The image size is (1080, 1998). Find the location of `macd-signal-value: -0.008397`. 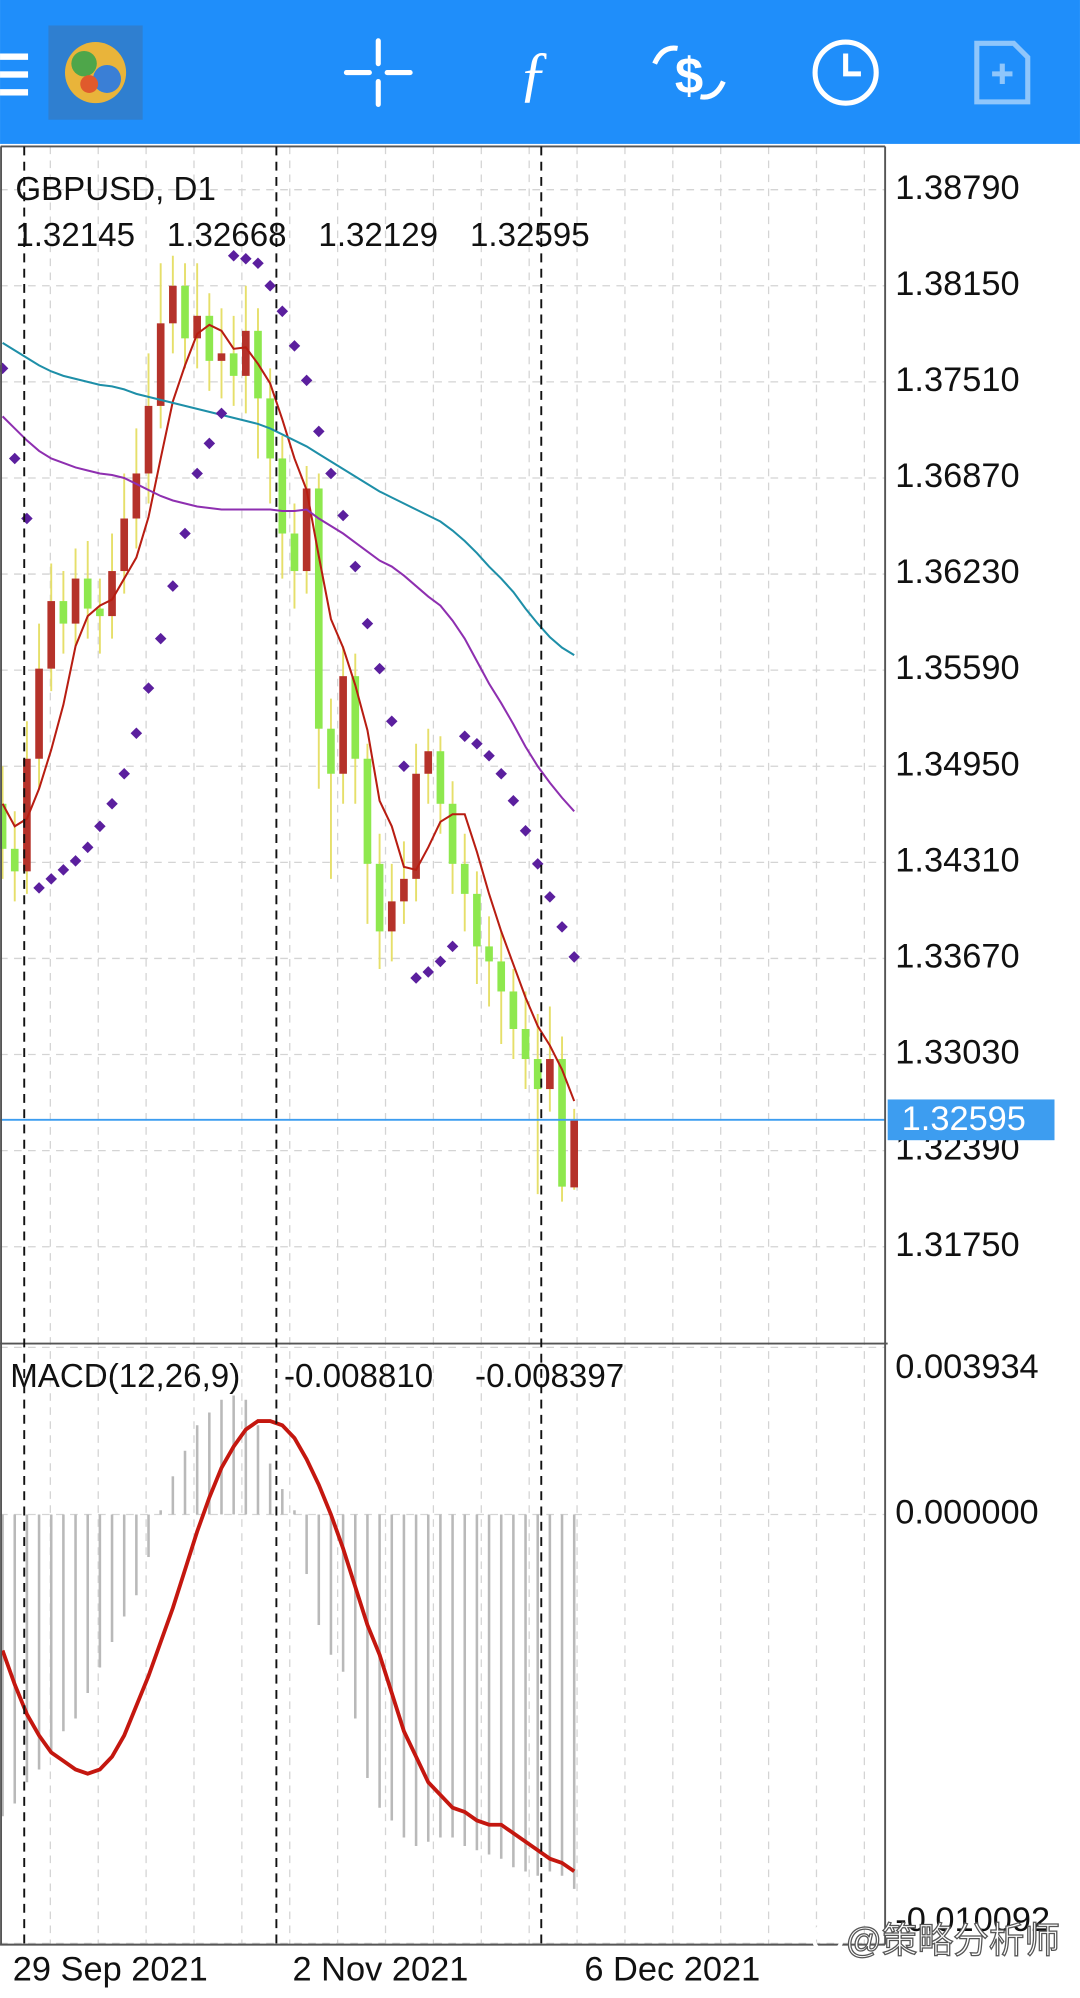

macd-signal-value: -0.008397 is located at coordinates (549, 1376).